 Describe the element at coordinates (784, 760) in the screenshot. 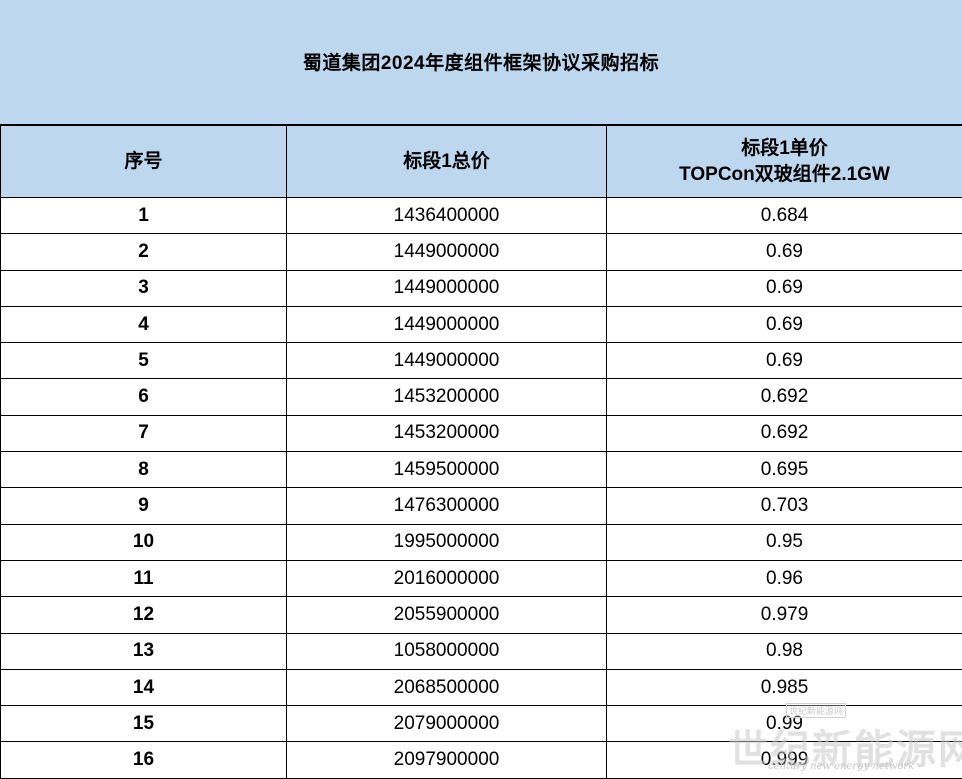

I see `cell-unit-price: 0.999` at that location.